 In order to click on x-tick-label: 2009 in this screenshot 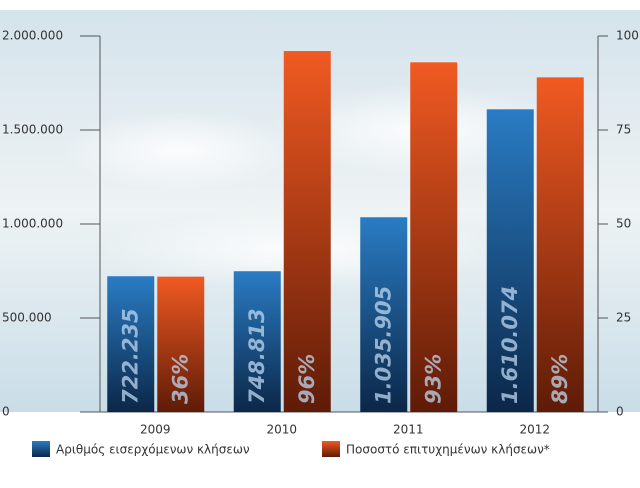, I will do `click(155, 430)`.